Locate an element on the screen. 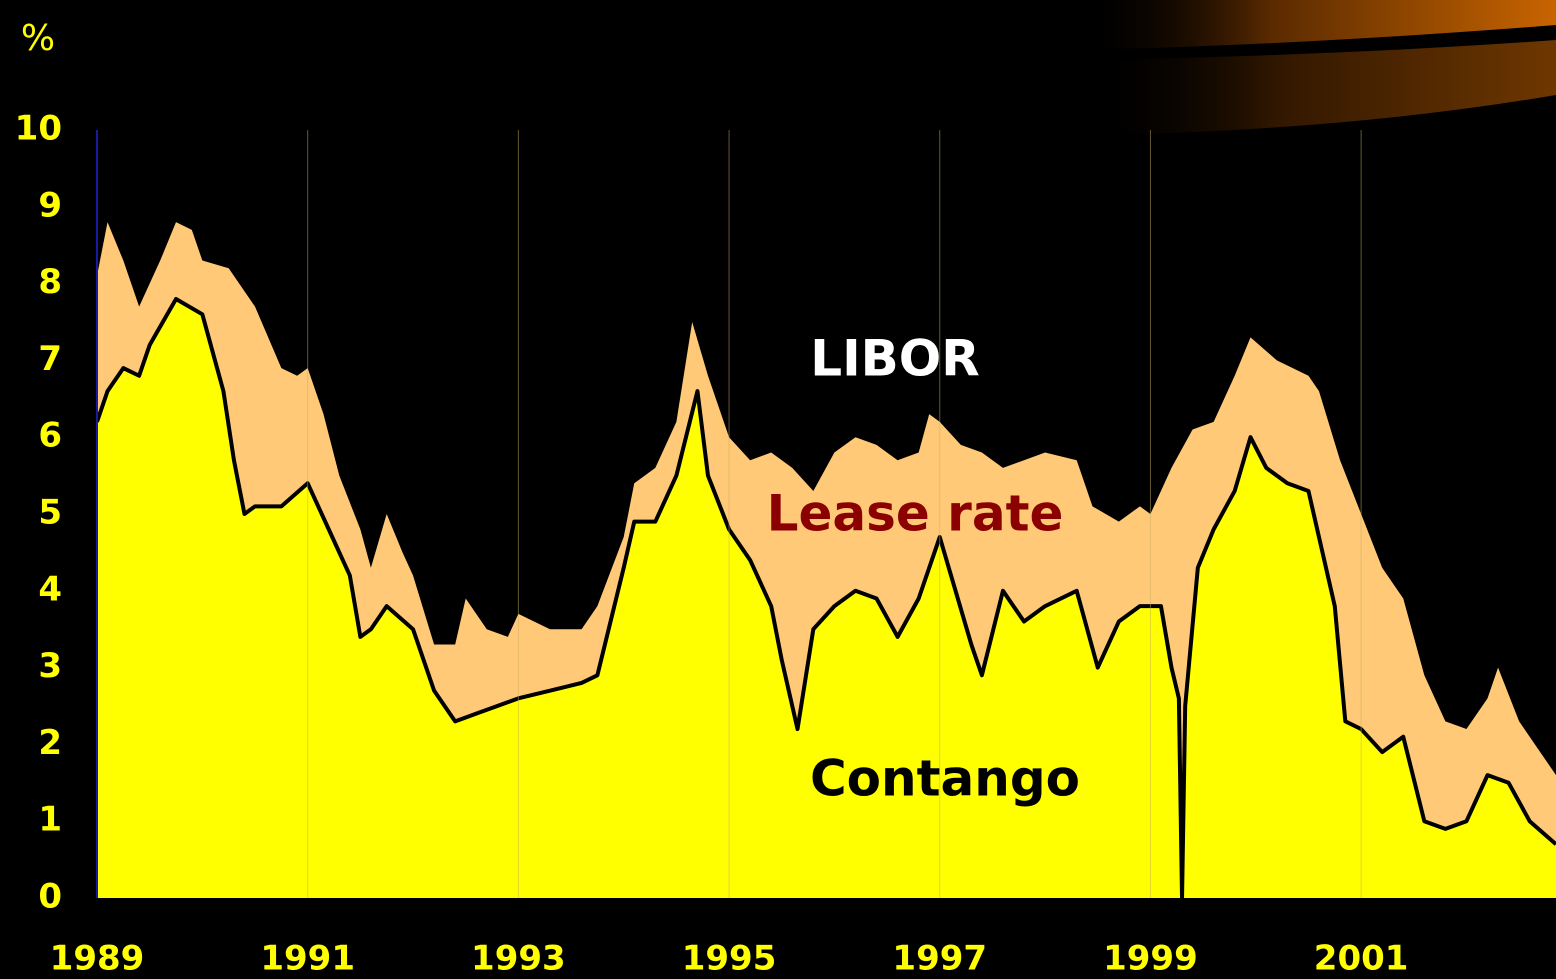 Image resolution: width=1556 pixels, height=979 pixels. y-tick-label: 9 is located at coordinates (50, 205).